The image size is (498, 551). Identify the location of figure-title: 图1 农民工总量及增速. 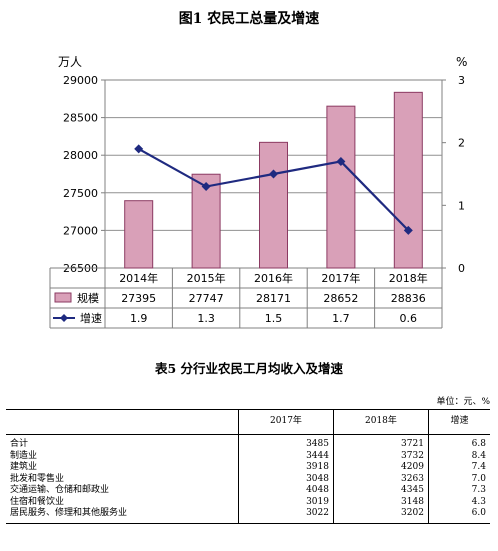
(249, 19).